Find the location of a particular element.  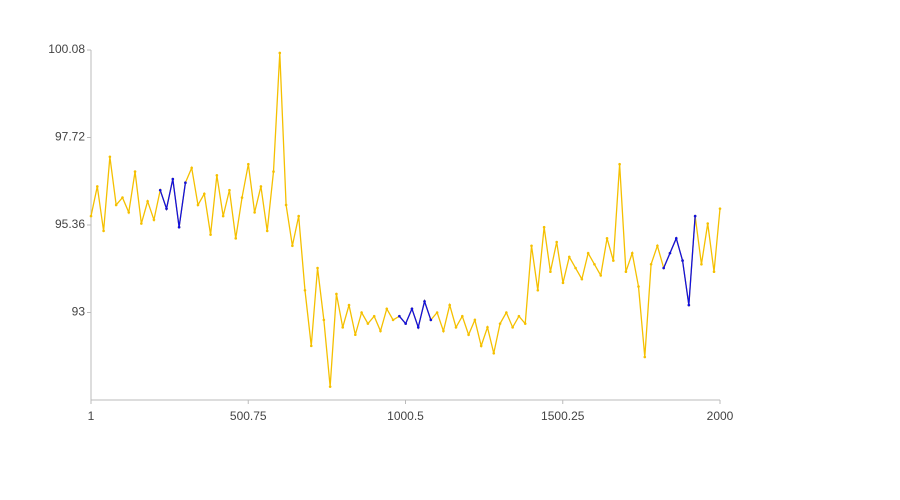

y-tick-label: 100.08 is located at coordinates (66, 49).